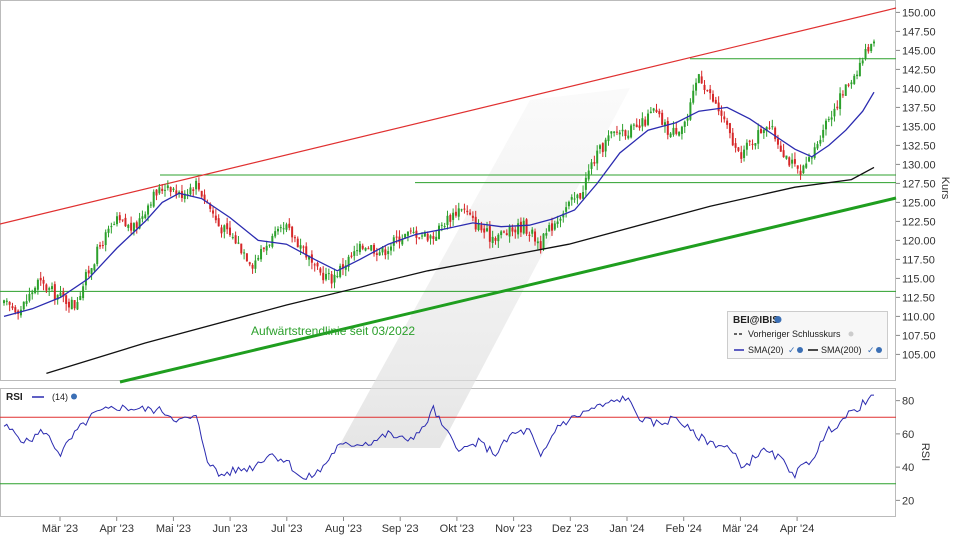 The height and width of the screenshot is (545, 960). What do you see at coordinates (778, 319) in the screenshot?
I see `globe-icon` at bounding box center [778, 319].